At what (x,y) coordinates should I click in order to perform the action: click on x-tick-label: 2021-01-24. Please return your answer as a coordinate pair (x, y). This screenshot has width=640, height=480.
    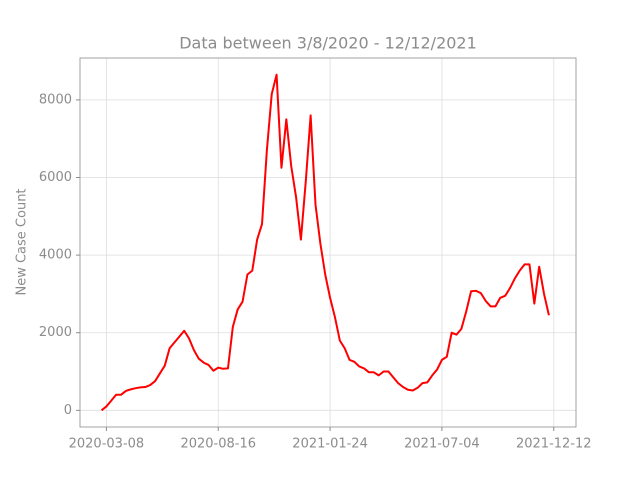
    Looking at the image, I should click on (330, 444).